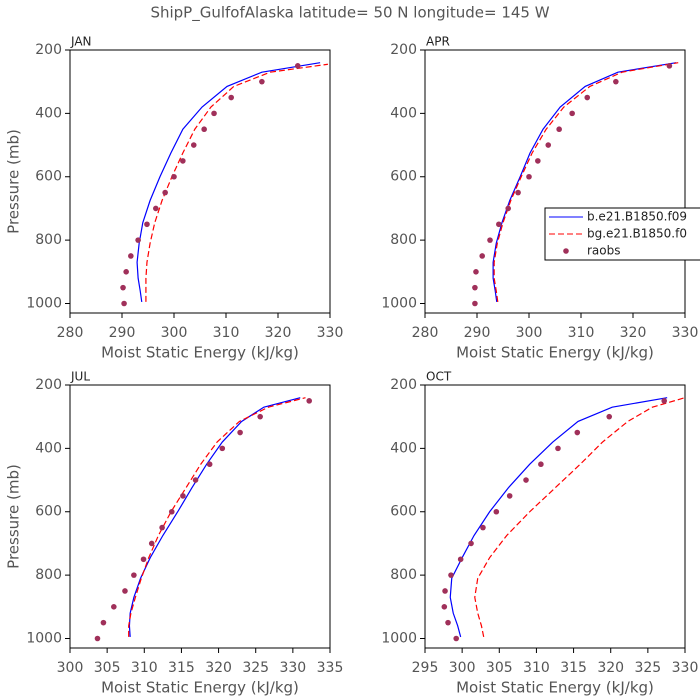  Describe the element at coordinates (330, 668) in the screenshot. I see `x-tick-label: 335` at that location.